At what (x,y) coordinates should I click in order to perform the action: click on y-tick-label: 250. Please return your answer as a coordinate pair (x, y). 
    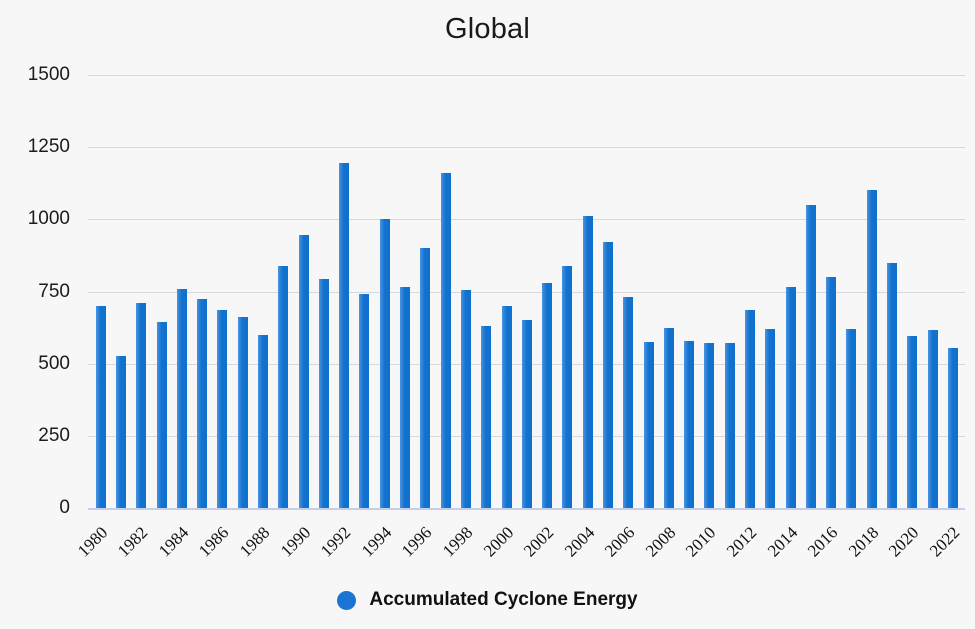
    Looking at the image, I should click on (54, 435).